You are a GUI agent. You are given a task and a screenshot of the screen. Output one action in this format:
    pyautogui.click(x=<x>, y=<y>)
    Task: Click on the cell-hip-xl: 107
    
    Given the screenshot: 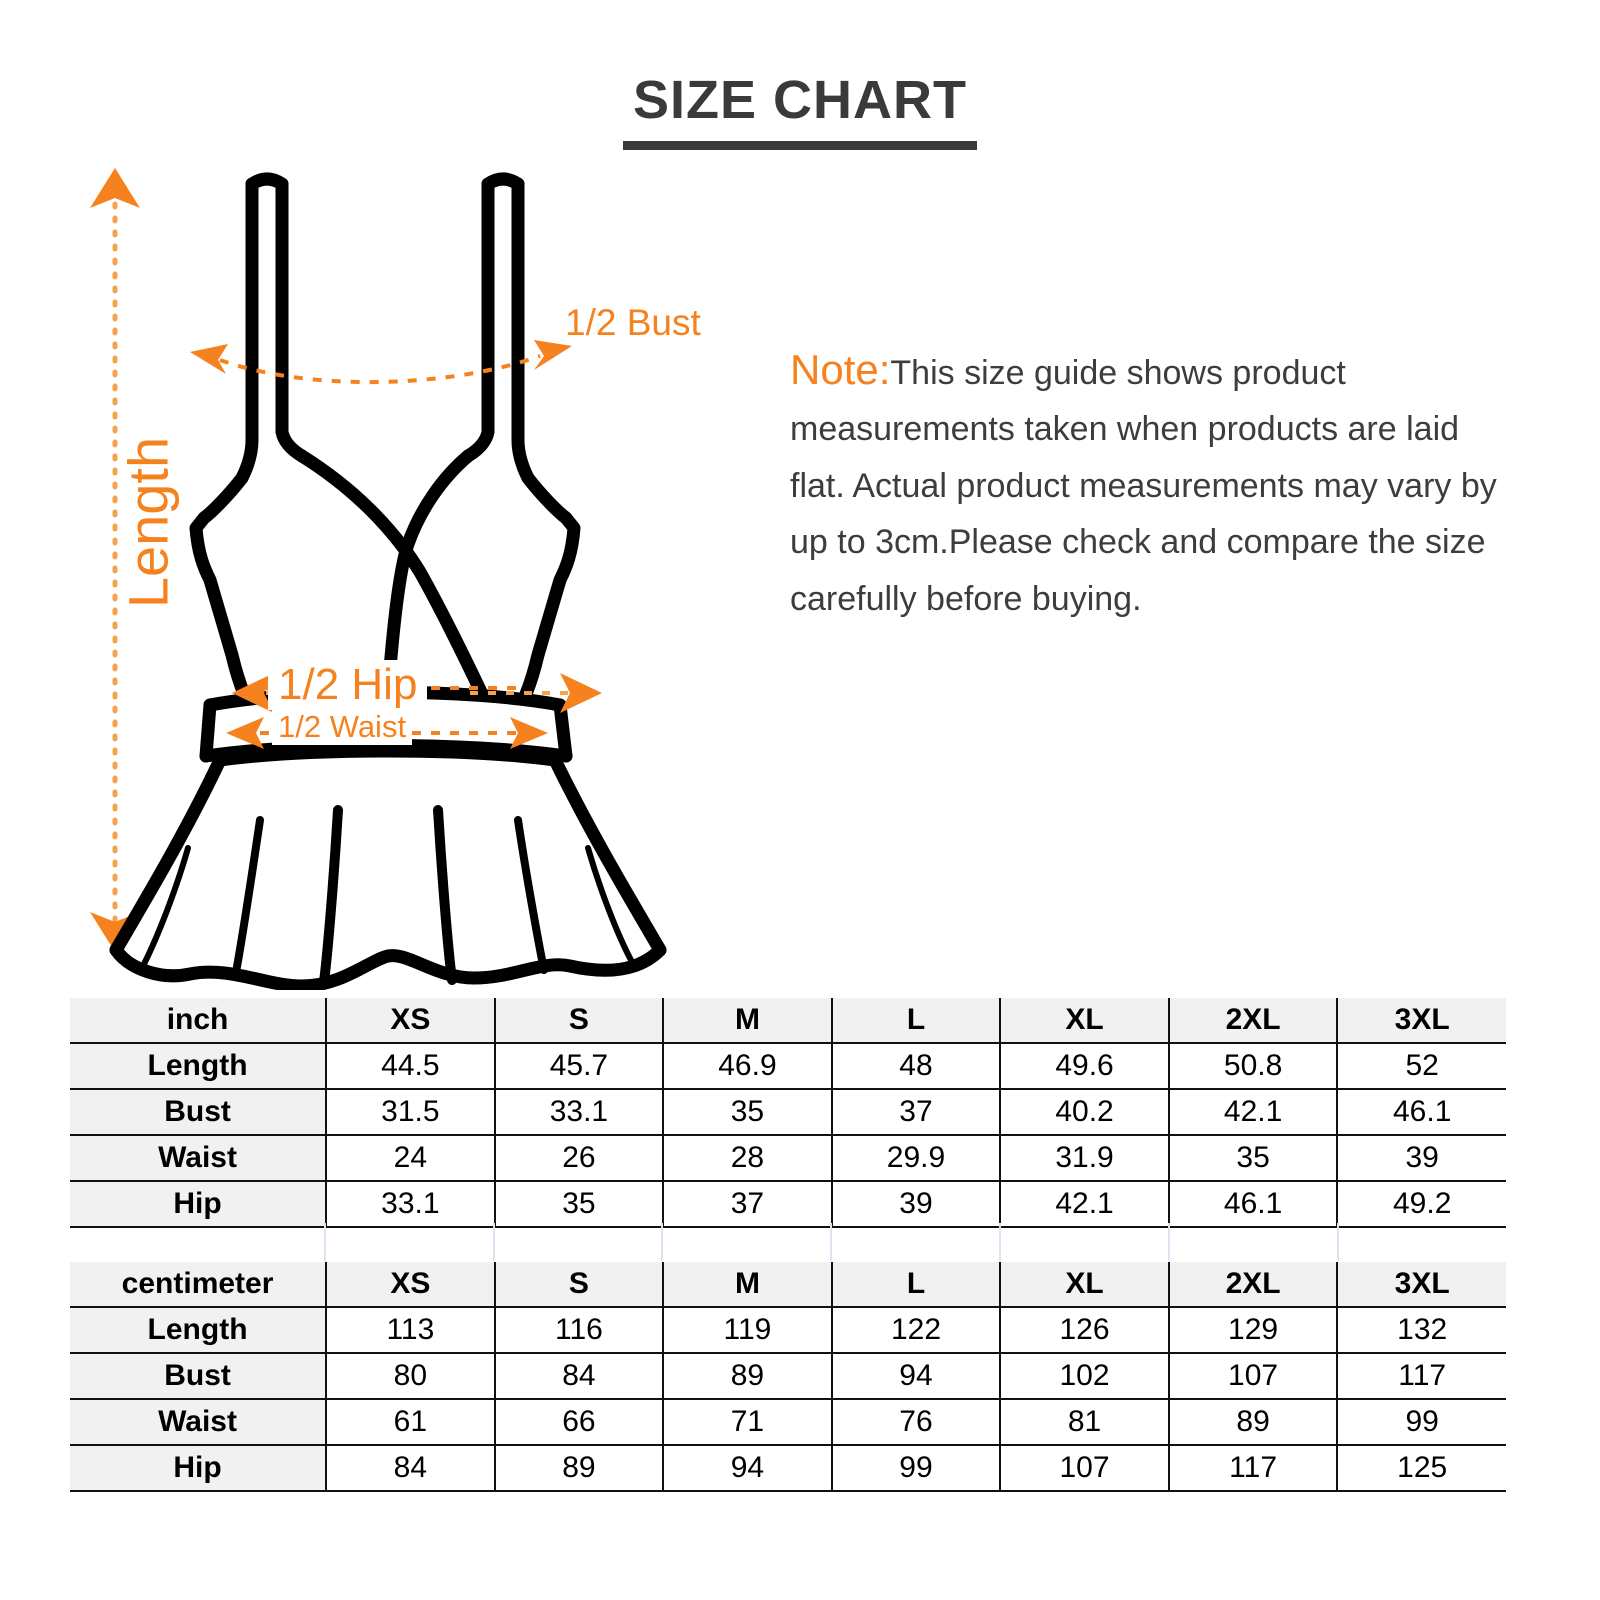 What is the action you would take?
    pyautogui.click(x=1084, y=1468)
    